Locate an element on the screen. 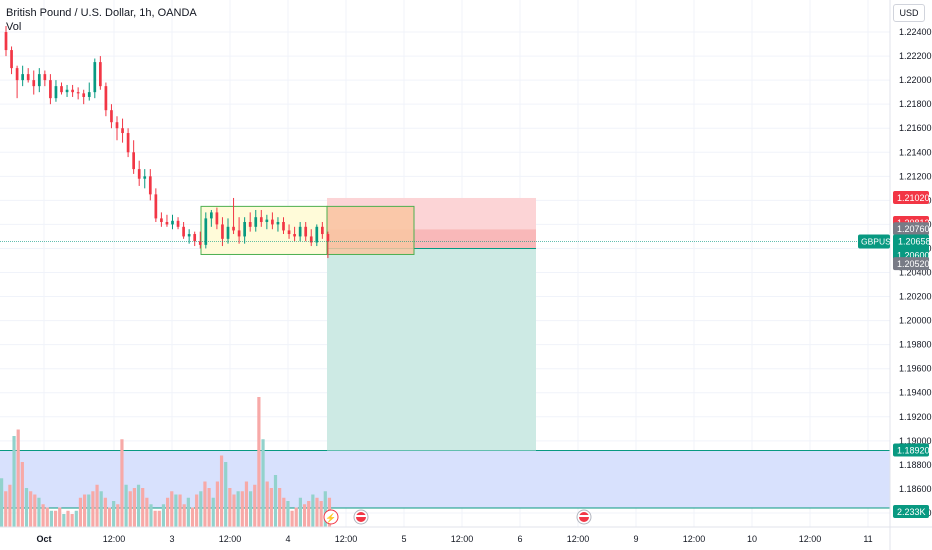 Image resolution: width=932 pixels, height=550 pixels. price-tag-target-text: 1.18920 is located at coordinates (913, 450).